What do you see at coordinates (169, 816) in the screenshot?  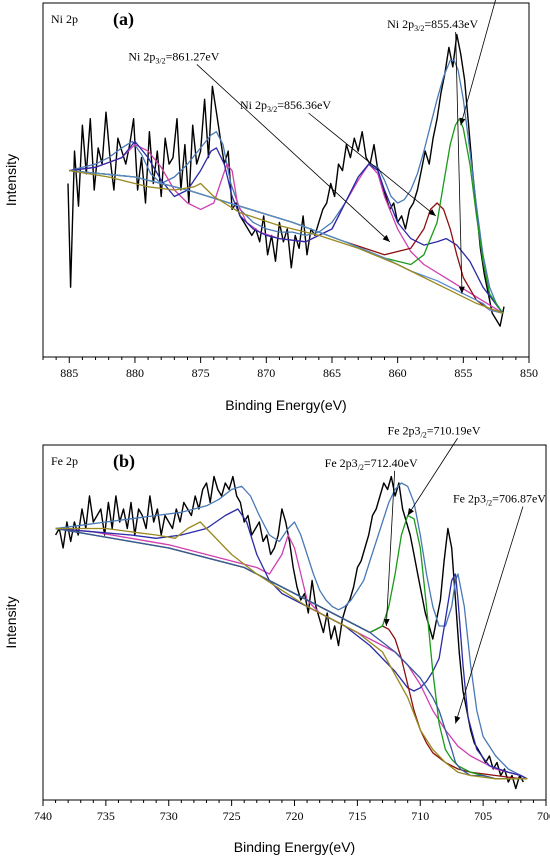 I see `x-tick-label-730: 730` at bounding box center [169, 816].